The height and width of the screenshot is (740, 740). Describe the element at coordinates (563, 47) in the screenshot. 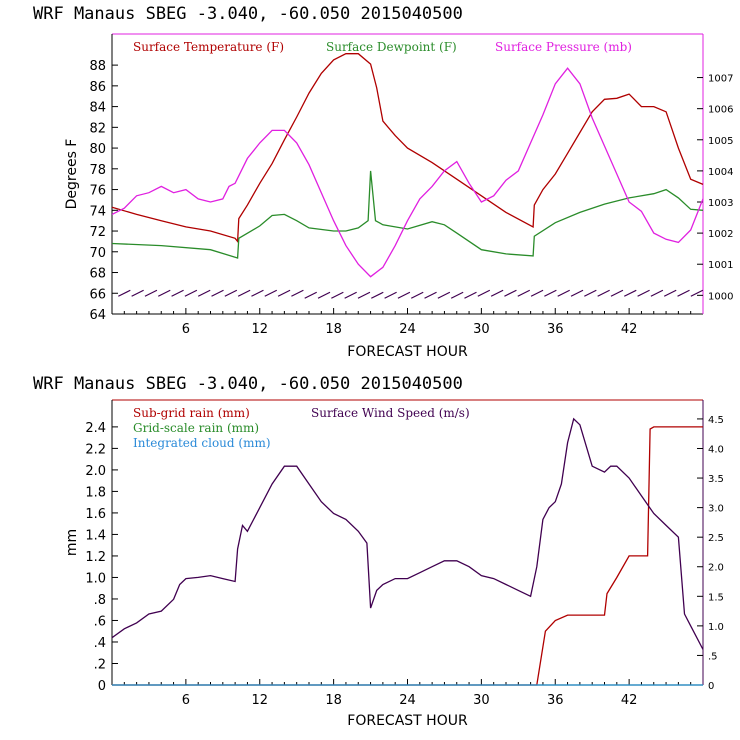

I see `legend-entry: Surface Pressure (mb)` at that location.